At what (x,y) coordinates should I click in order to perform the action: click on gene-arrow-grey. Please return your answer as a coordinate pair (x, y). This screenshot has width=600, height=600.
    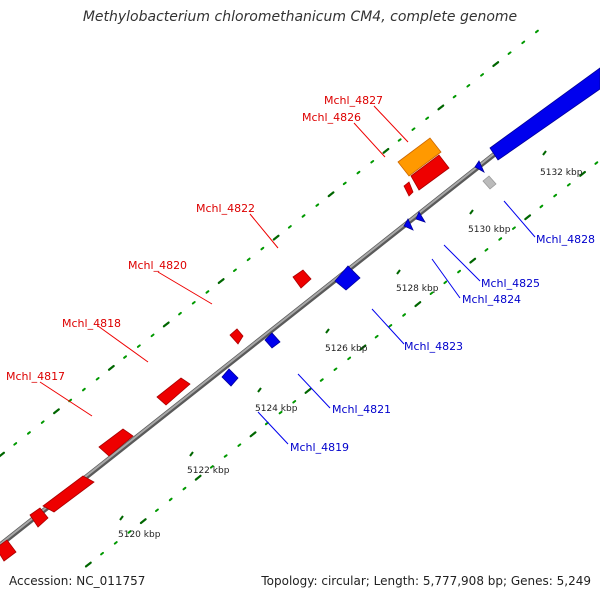
    Looking at the image, I should click on (489, 182).